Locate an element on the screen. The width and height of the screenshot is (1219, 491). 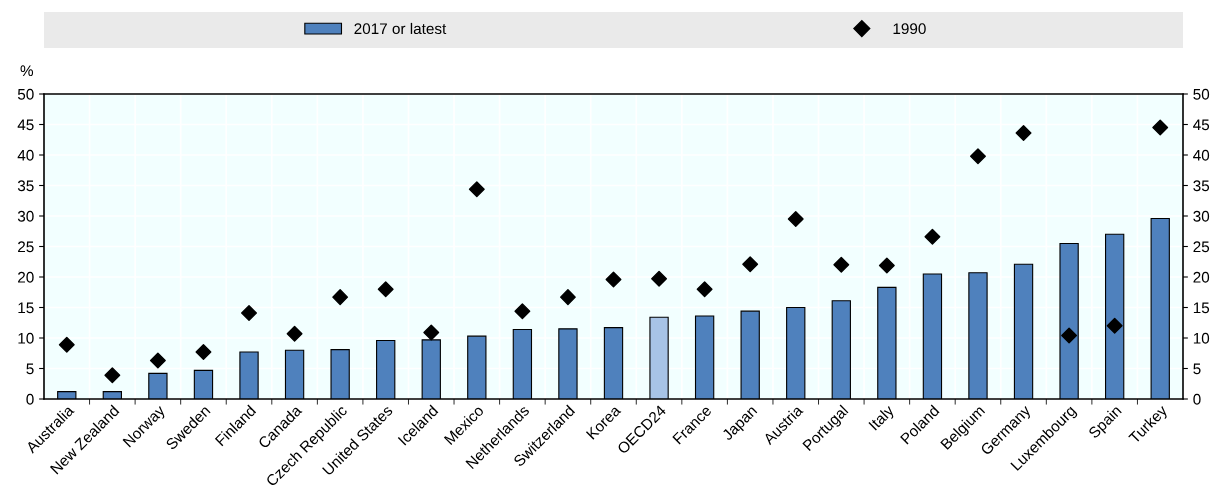
y-tick-label: 10 is located at coordinates (26, 338).